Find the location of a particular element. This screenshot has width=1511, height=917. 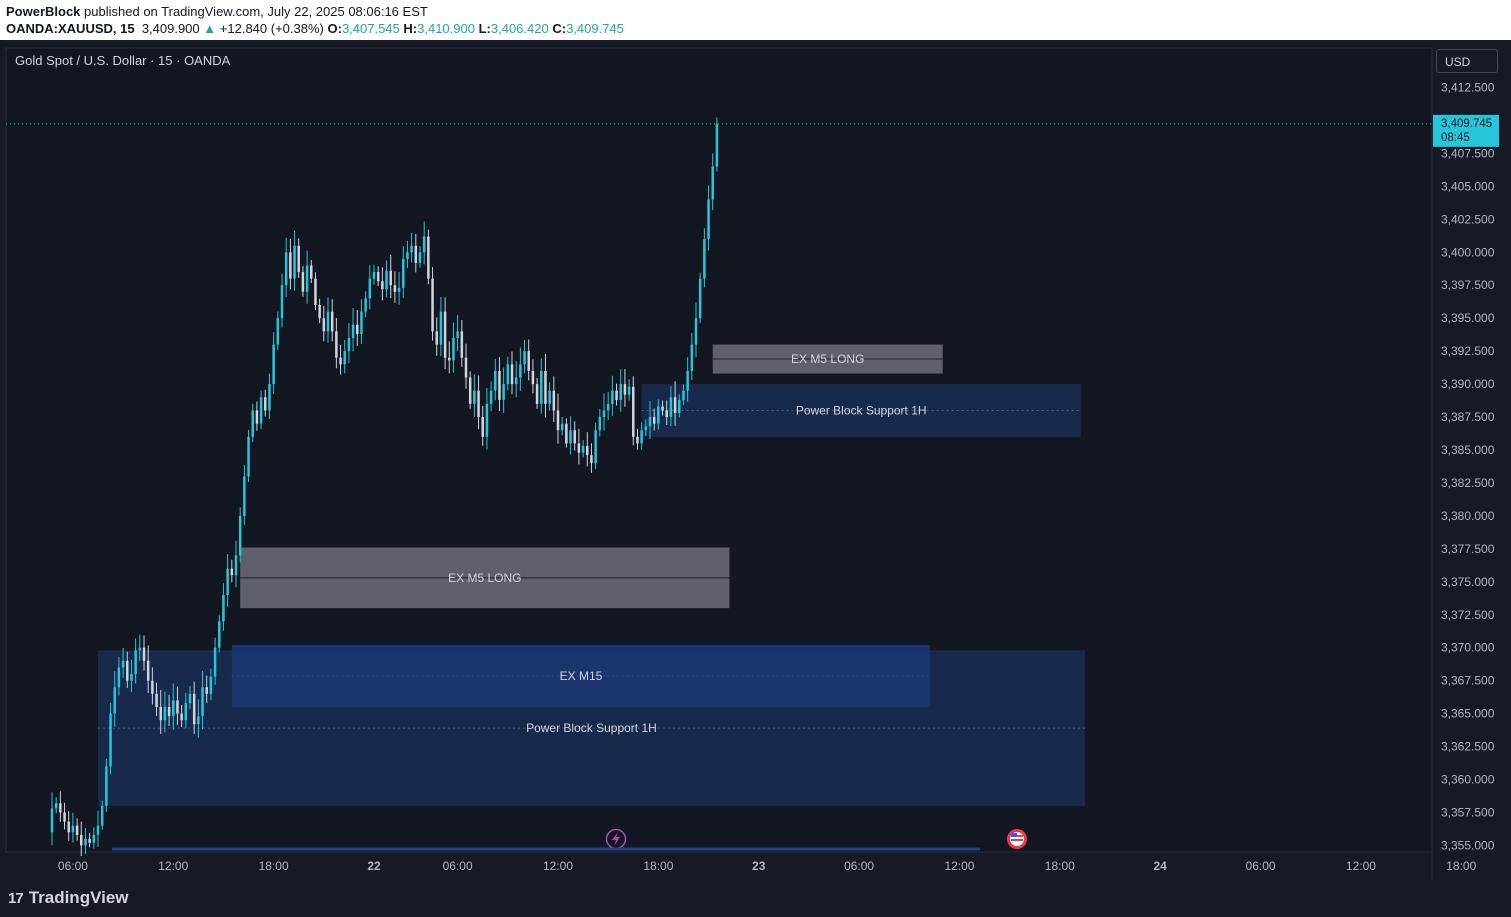

y-tick-label: 3,377.500 is located at coordinates (1468, 549).